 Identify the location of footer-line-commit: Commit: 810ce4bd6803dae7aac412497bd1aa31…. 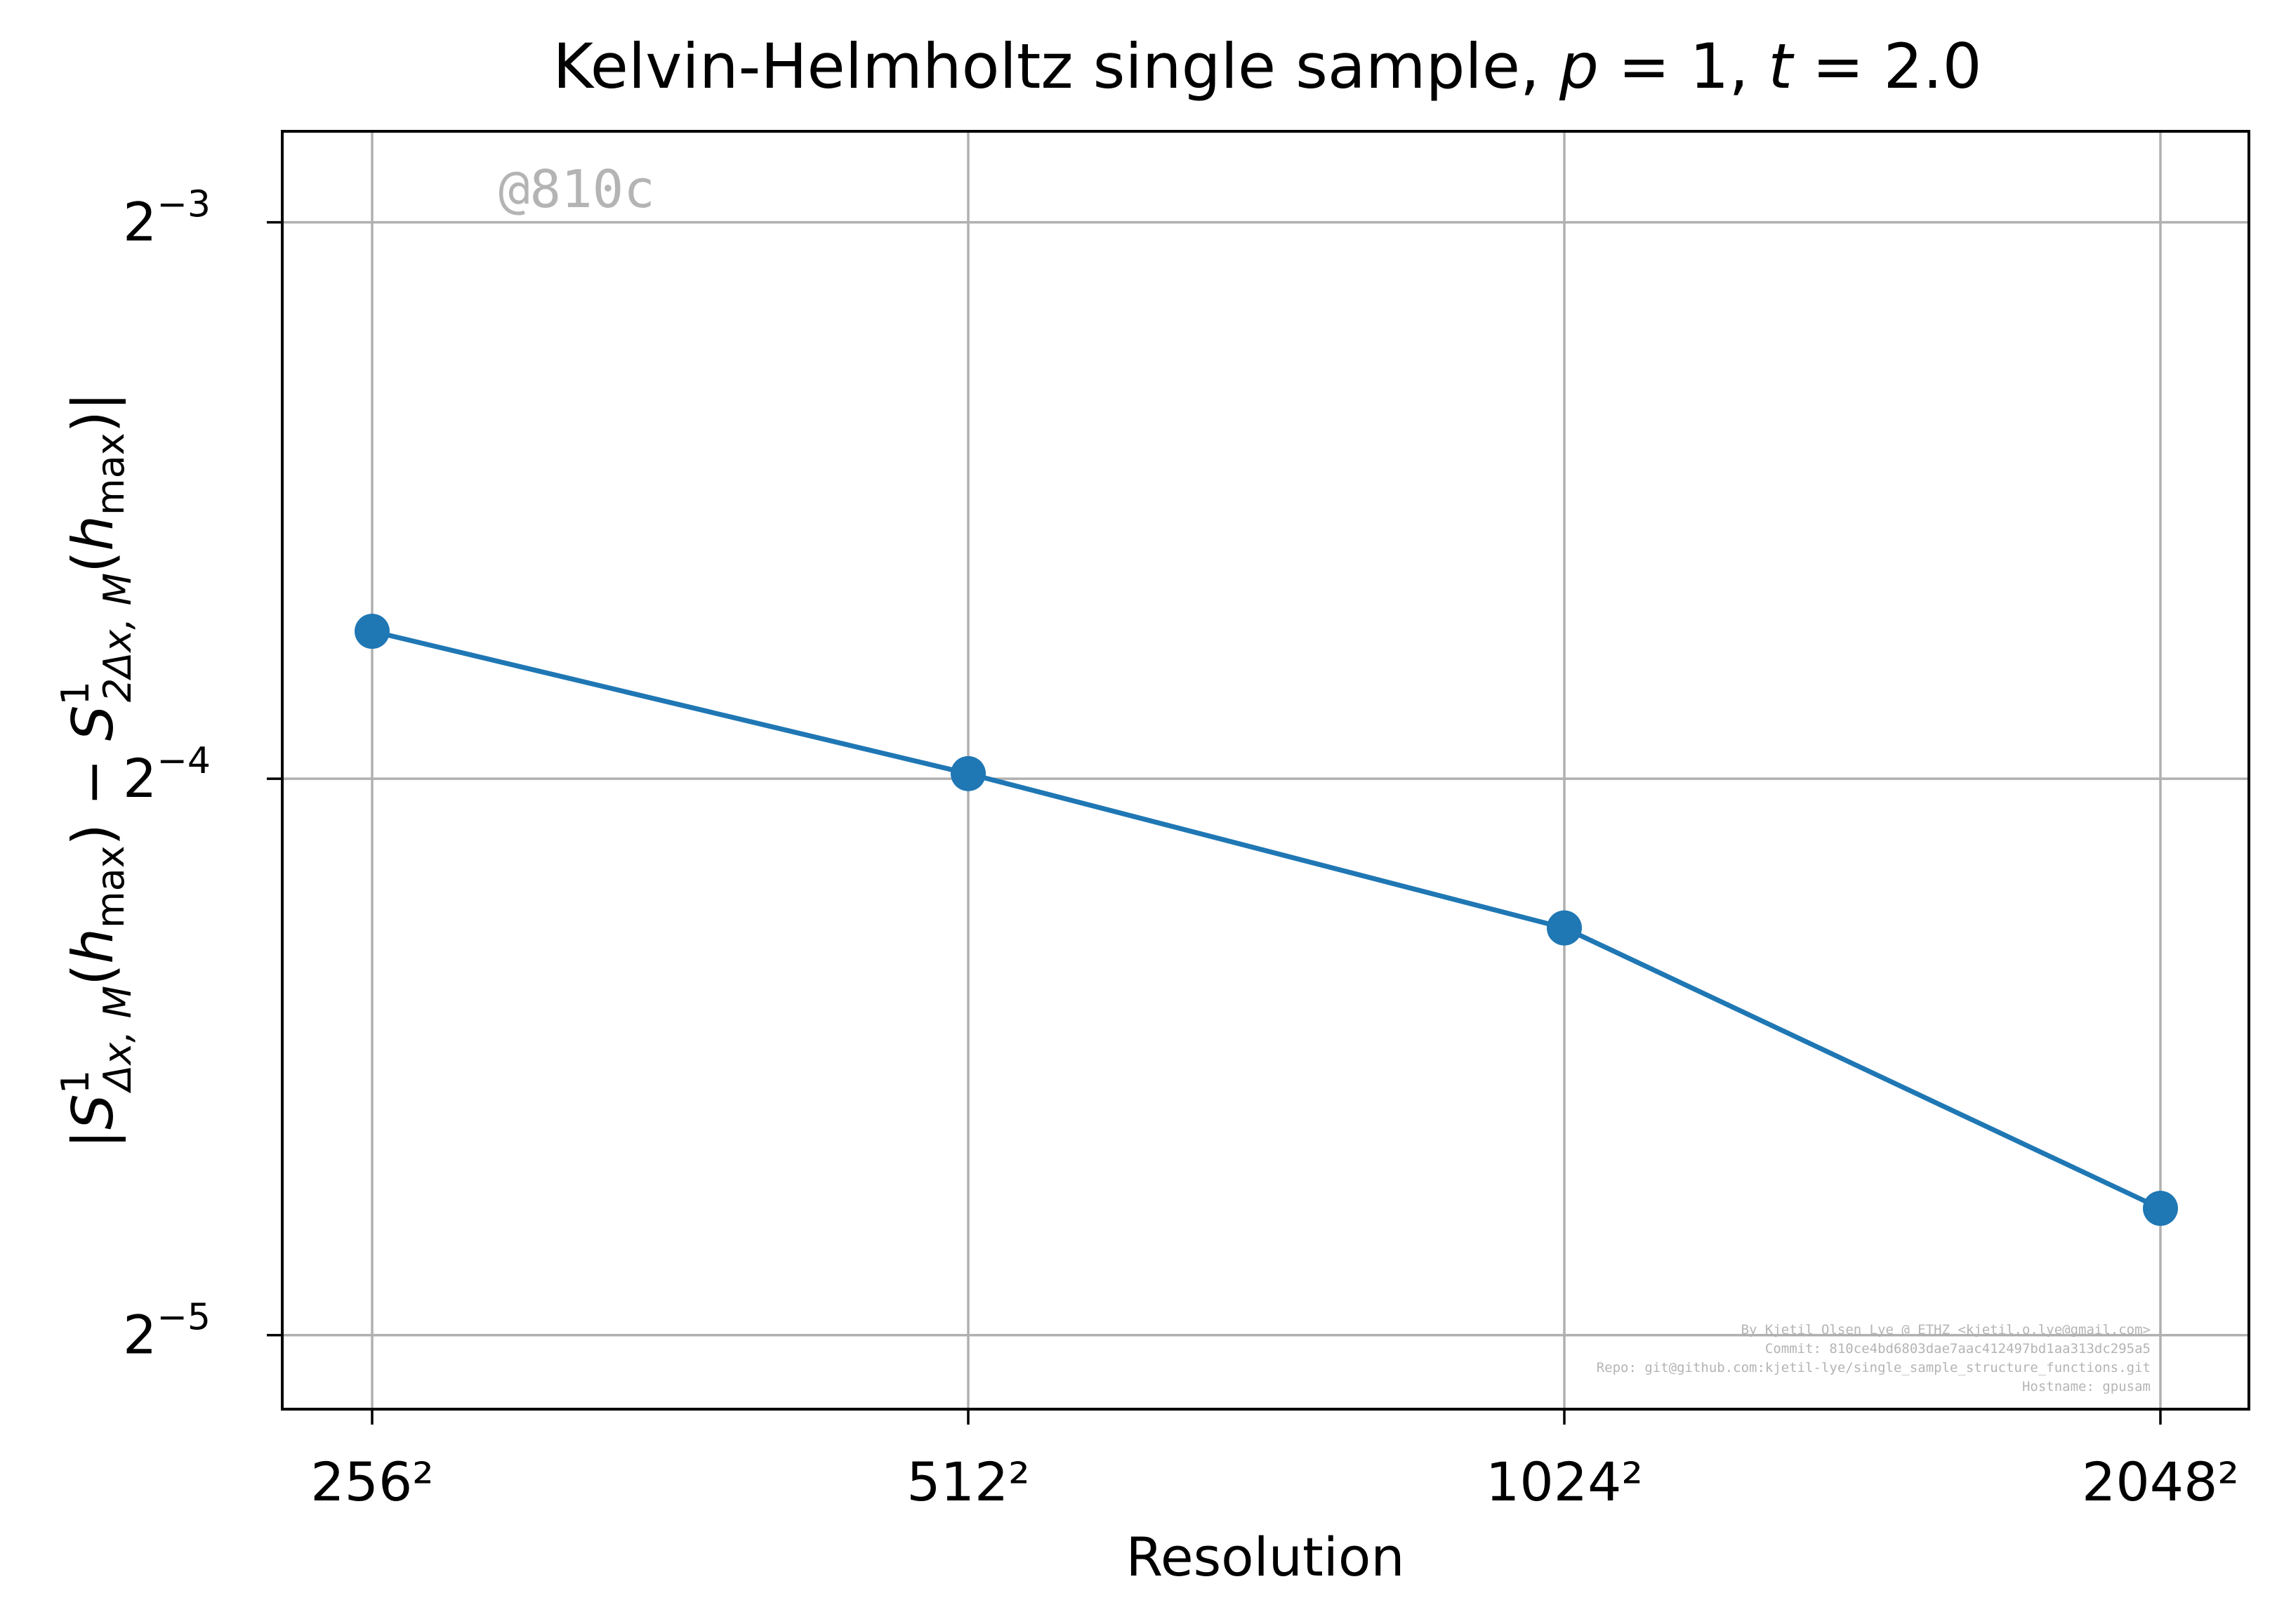
(1958, 1348).